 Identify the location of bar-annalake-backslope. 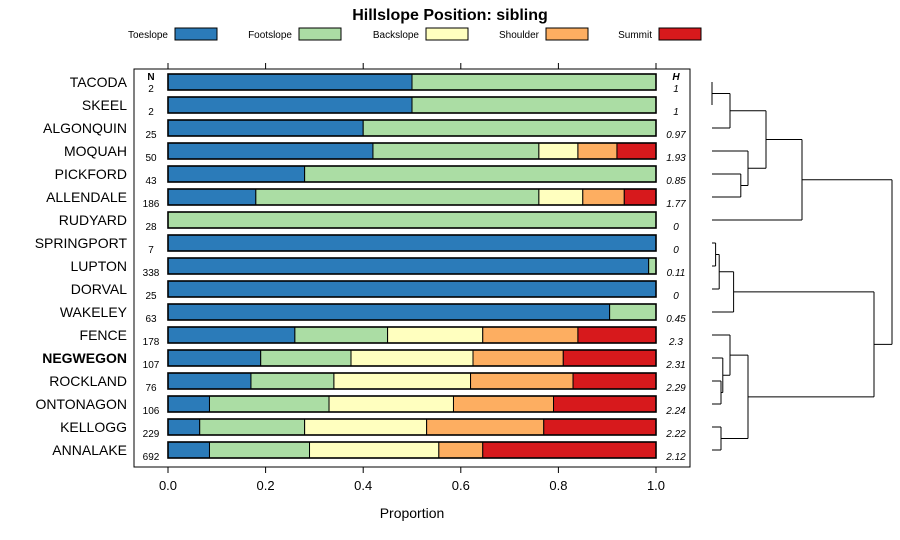
(374, 450).